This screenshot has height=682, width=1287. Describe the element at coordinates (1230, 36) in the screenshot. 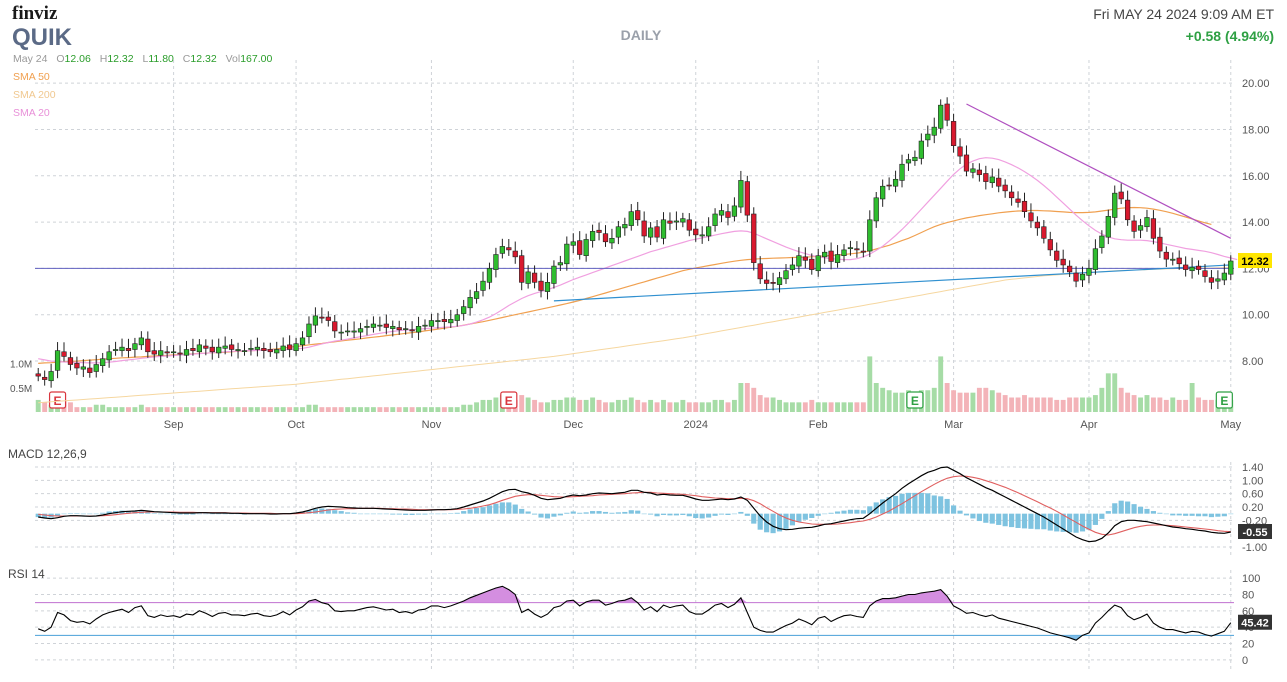

I see `price-change: +0.58 (4.94%)` at that location.